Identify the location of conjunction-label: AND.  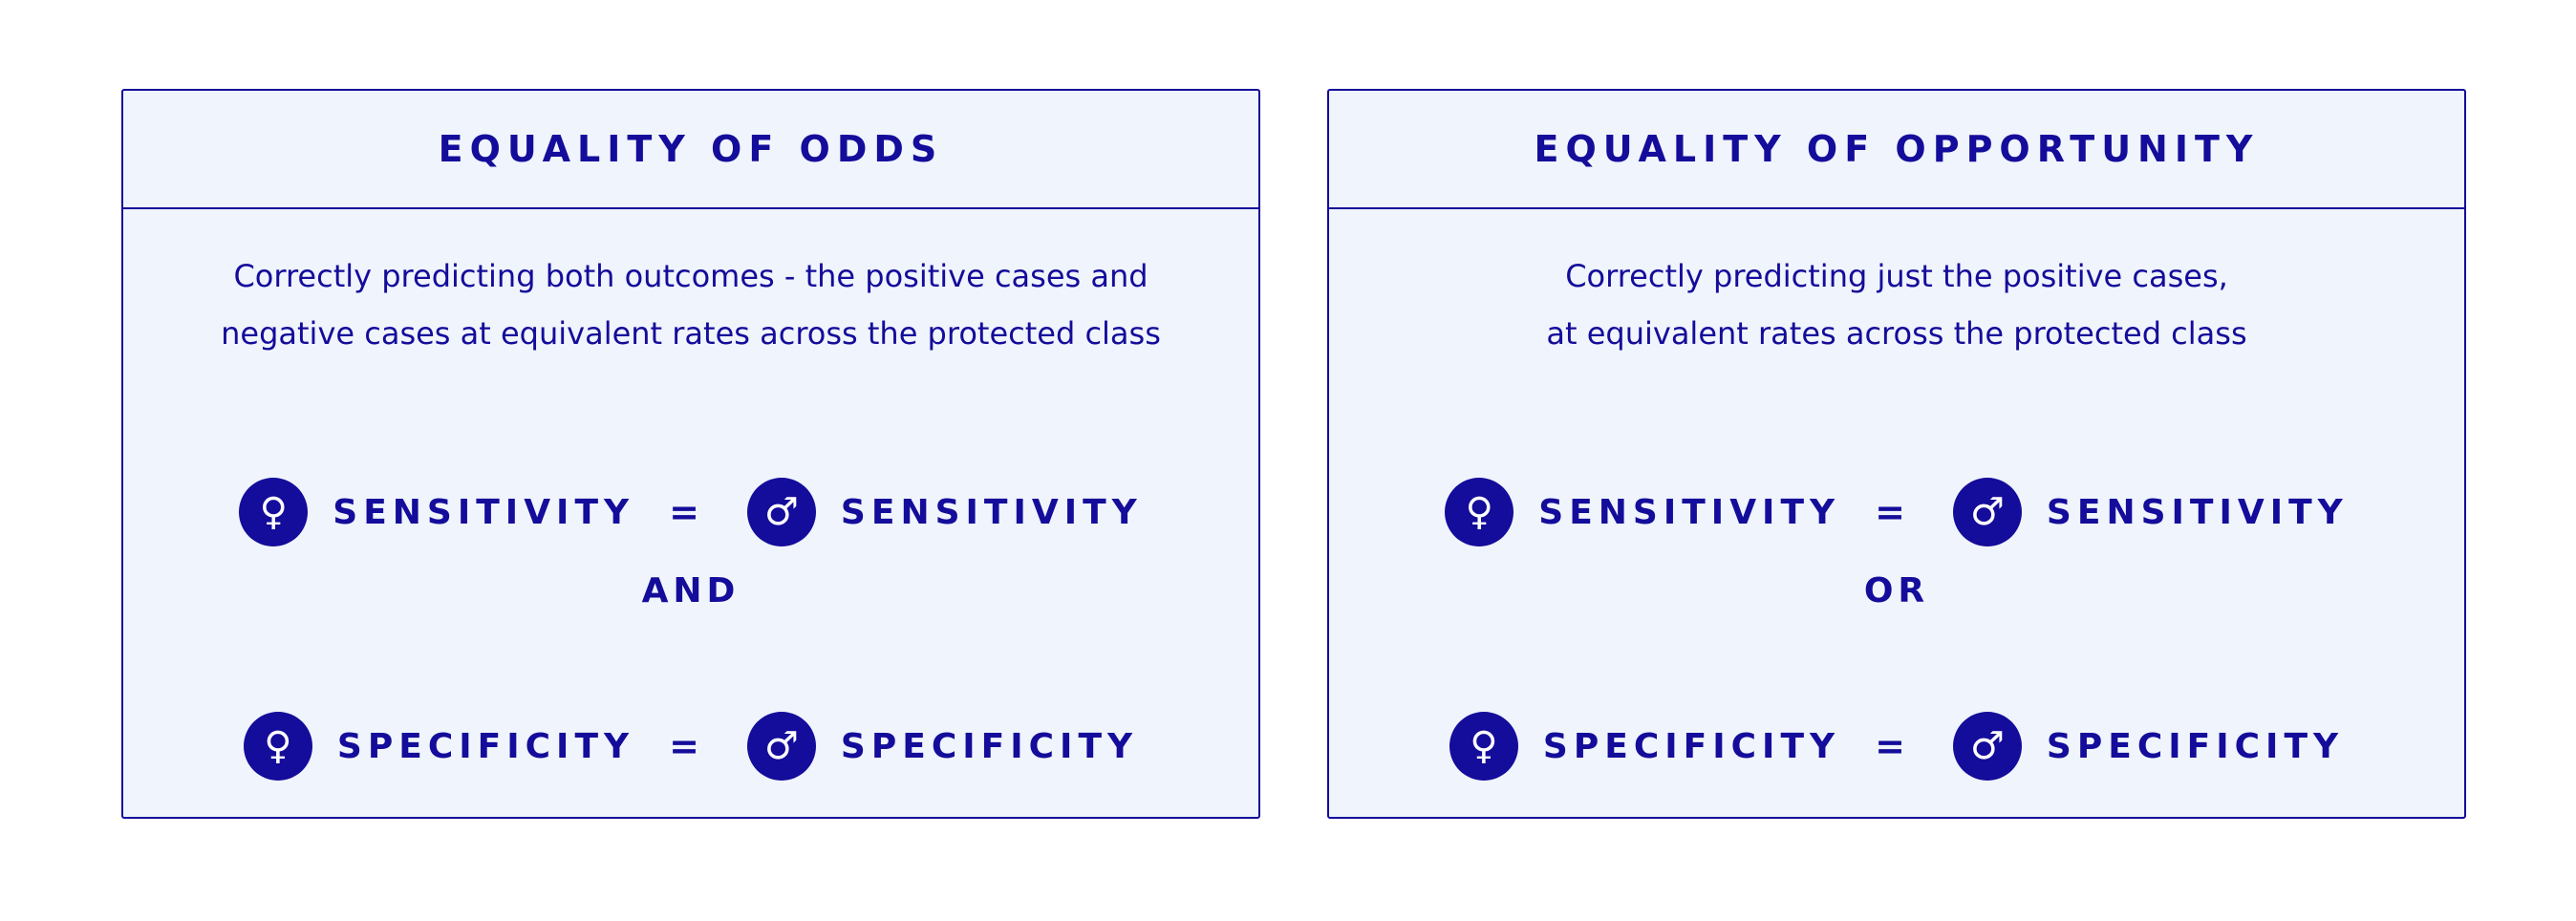
(691, 590).